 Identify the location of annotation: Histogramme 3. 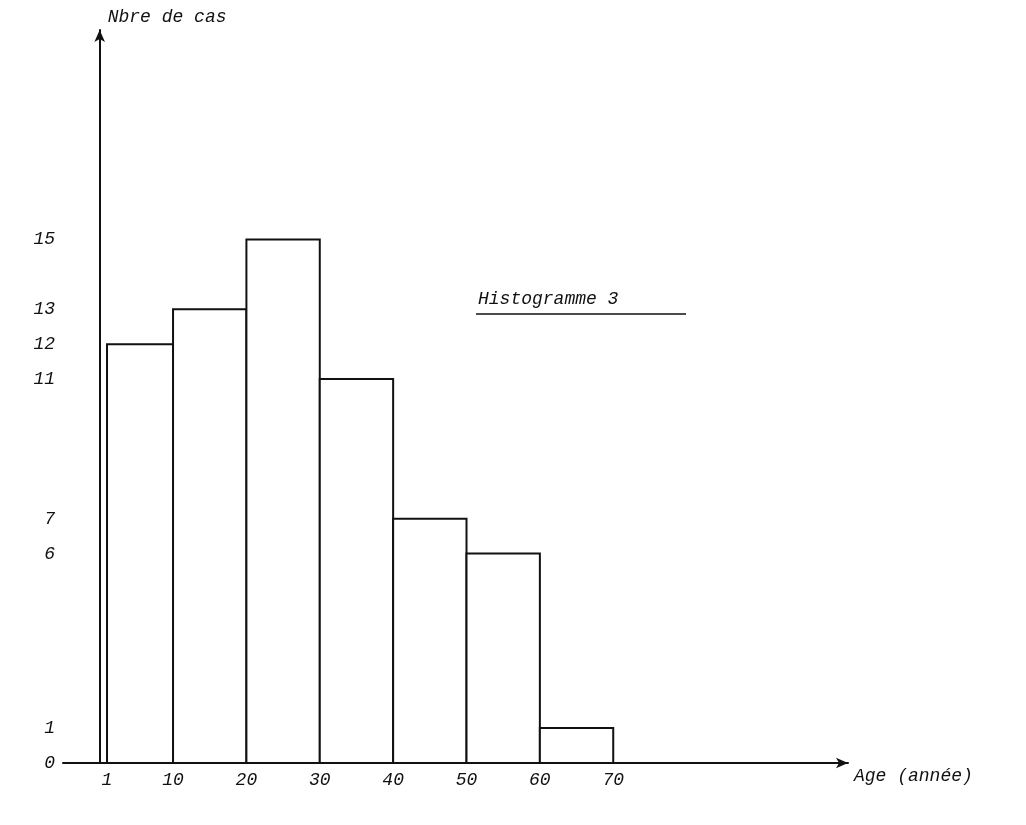
(548, 299).